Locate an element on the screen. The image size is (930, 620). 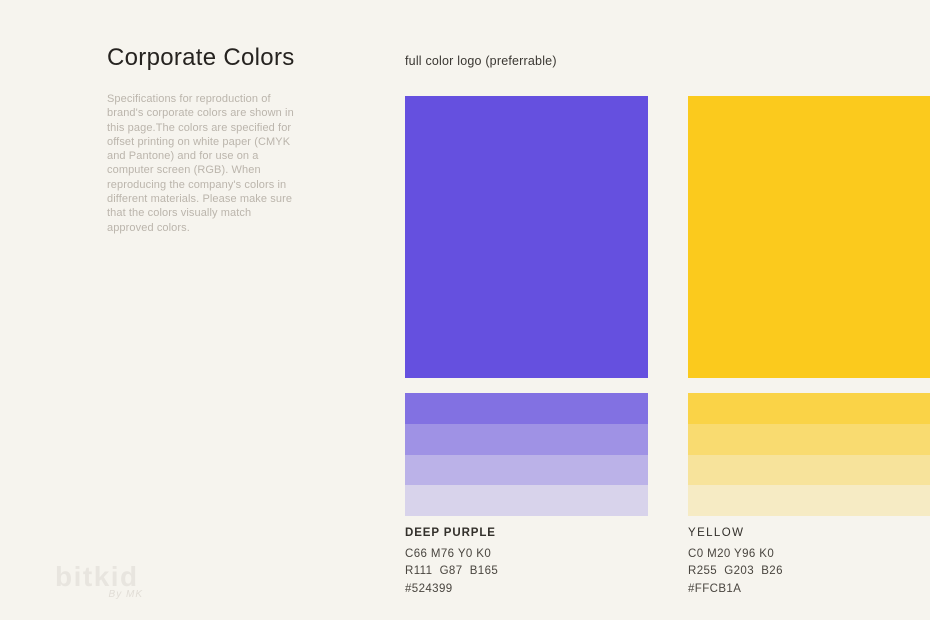
watermark-brand-logo: bitkid is located at coordinates (97, 576).